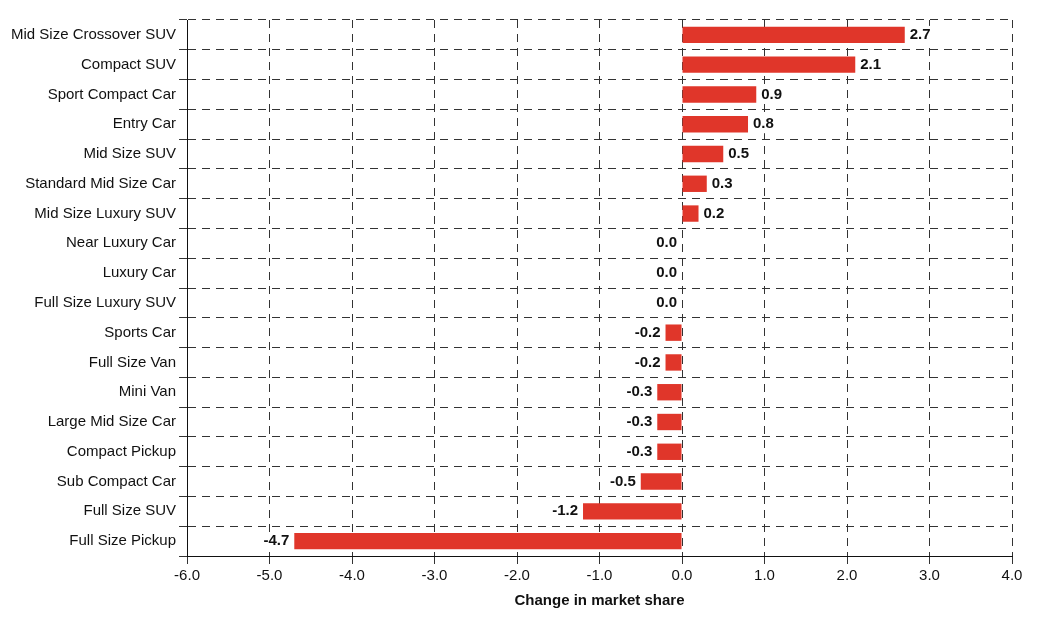 The image size is (1040, 622). Describe the element at coordinates (599, 575) in the screenshot. I see `x-tick-label: -1.0` at that location.